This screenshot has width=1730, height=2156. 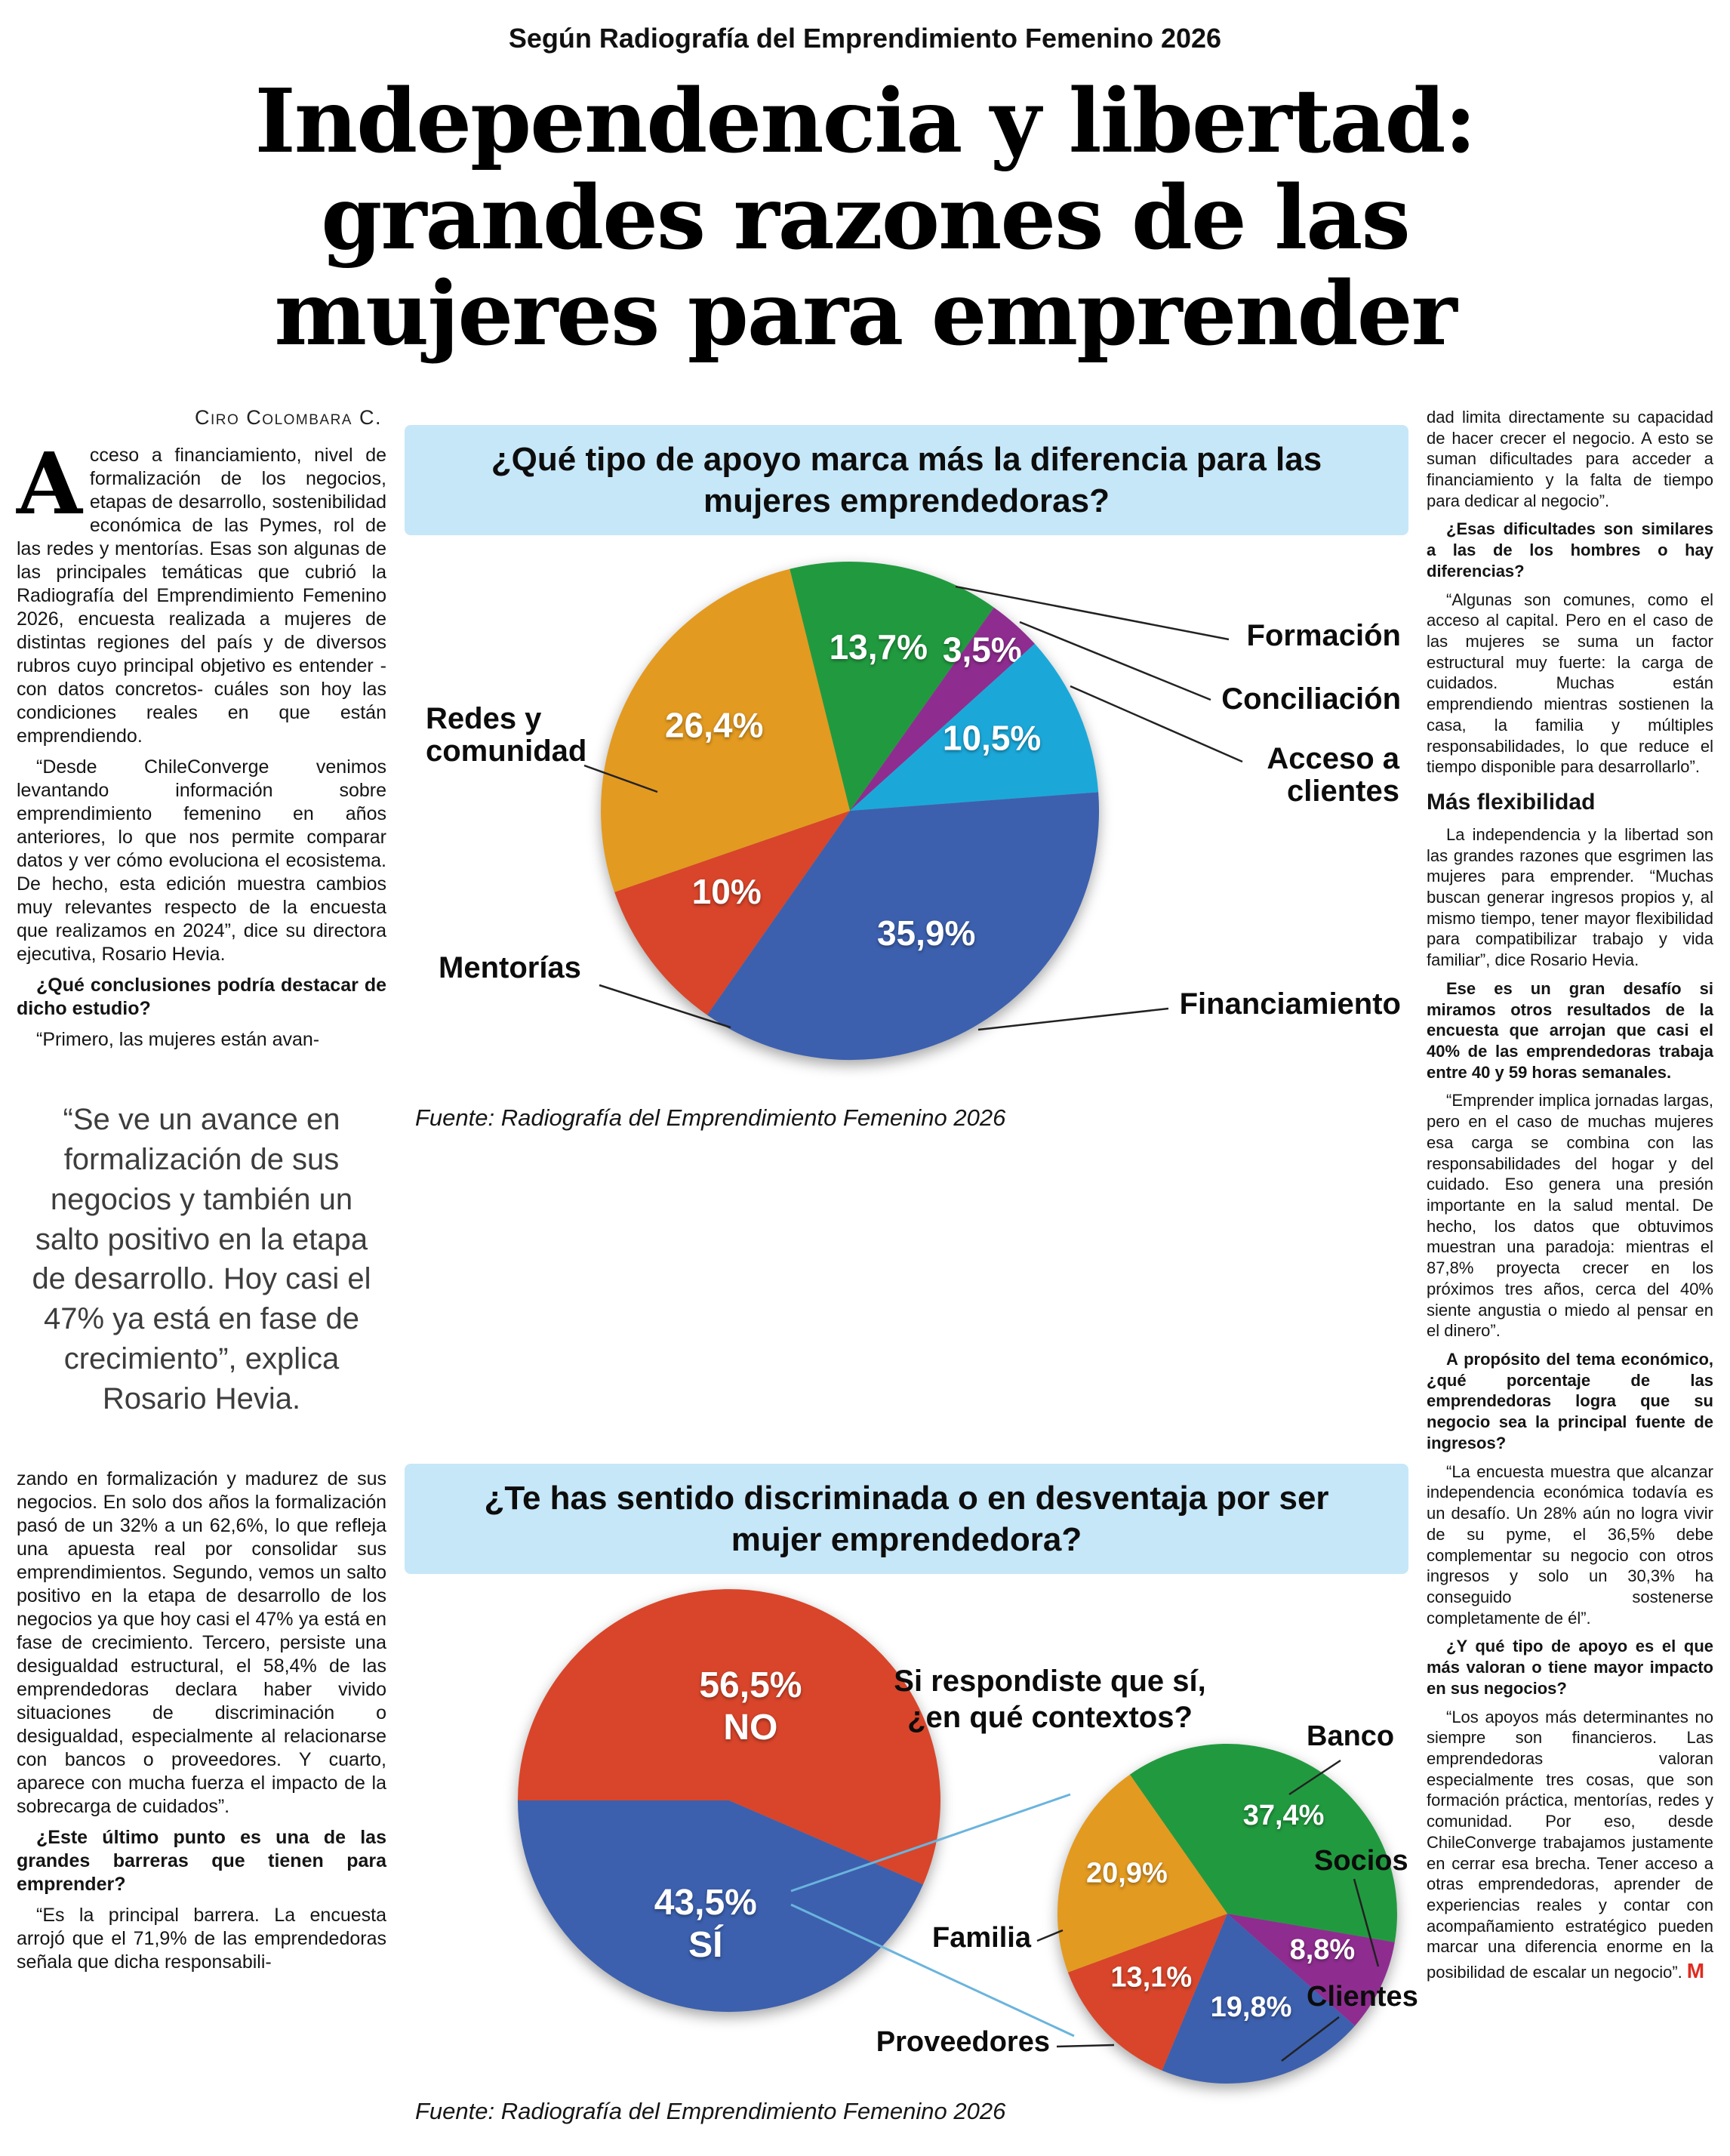 What do you see at coordinates (879, 647) in the screenshot?
I see `pie-value-formacion: 13,7%` at bounding box center [879, 647].